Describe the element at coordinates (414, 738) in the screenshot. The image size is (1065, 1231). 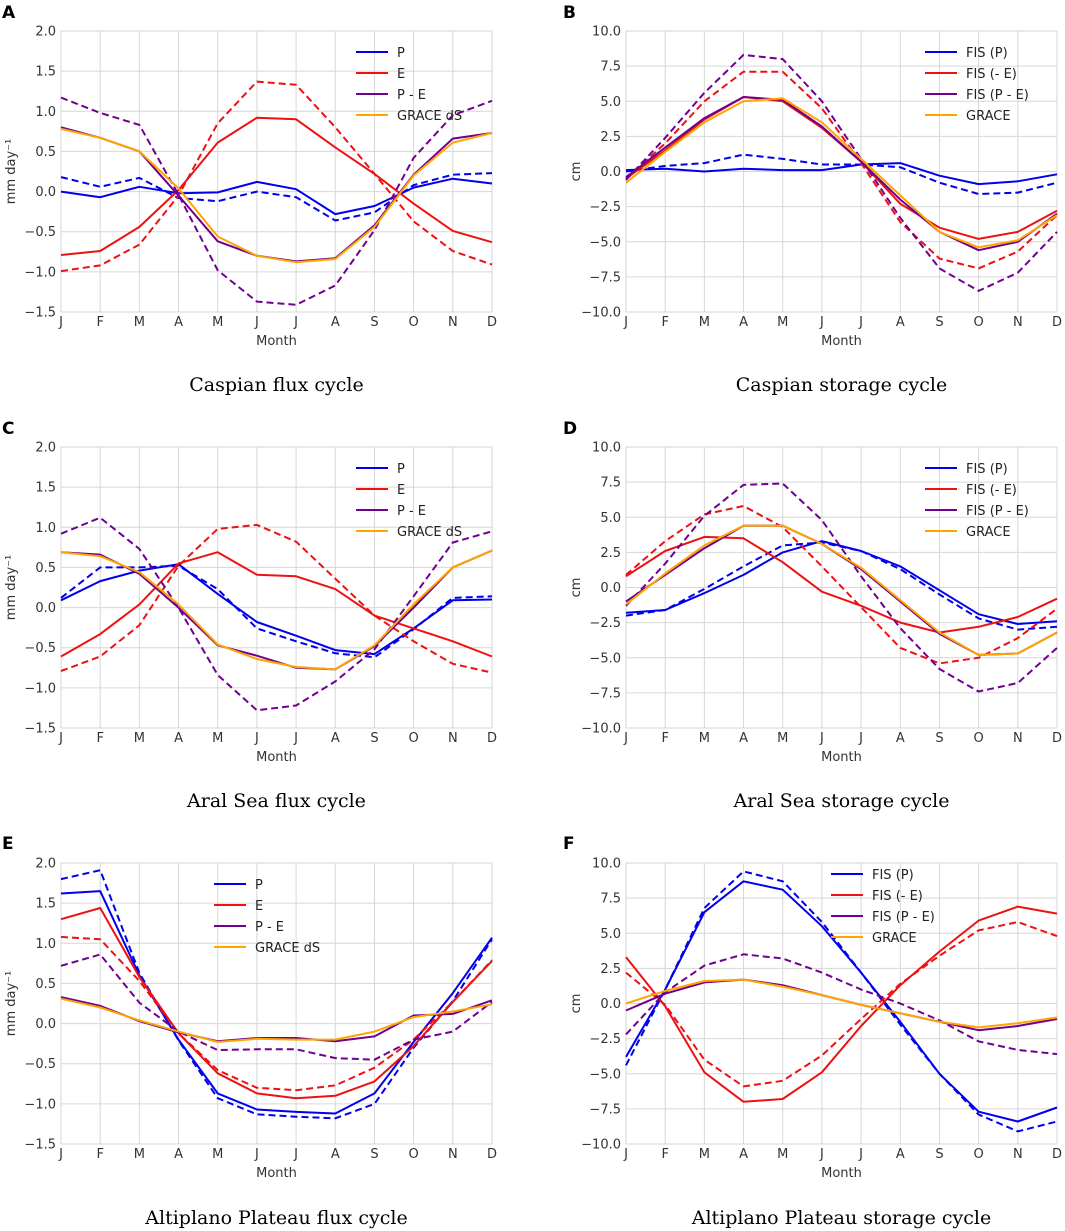
I see `x-tick-label: O` at that location.